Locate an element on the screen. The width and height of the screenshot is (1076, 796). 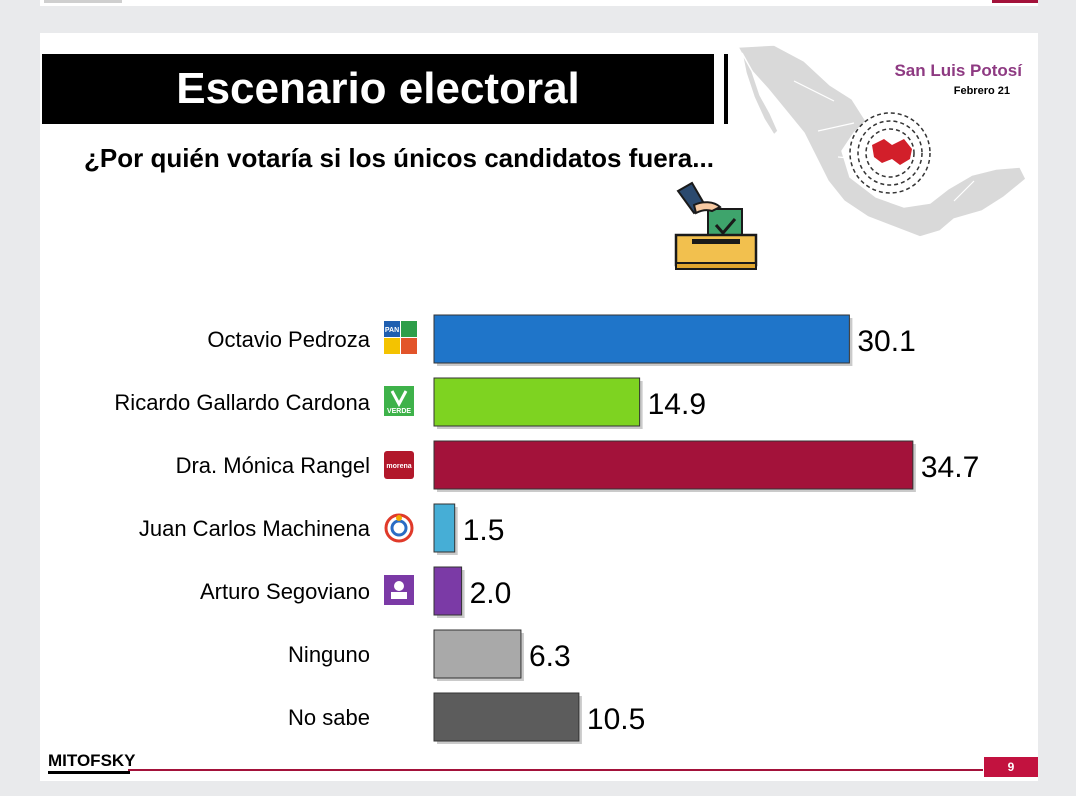
pan-icon is located at coordinates (392, 329).